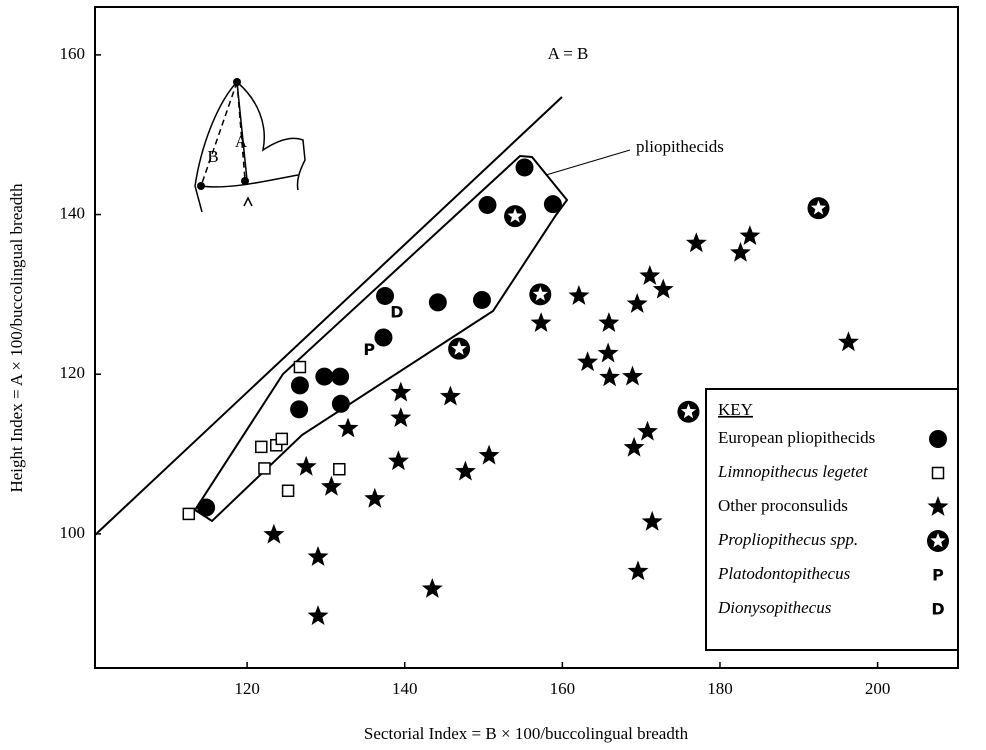  Describe the element at coordinates (787, 539) in the screenshot. I see `legend-label: Propliopithecus spp.` at that location.